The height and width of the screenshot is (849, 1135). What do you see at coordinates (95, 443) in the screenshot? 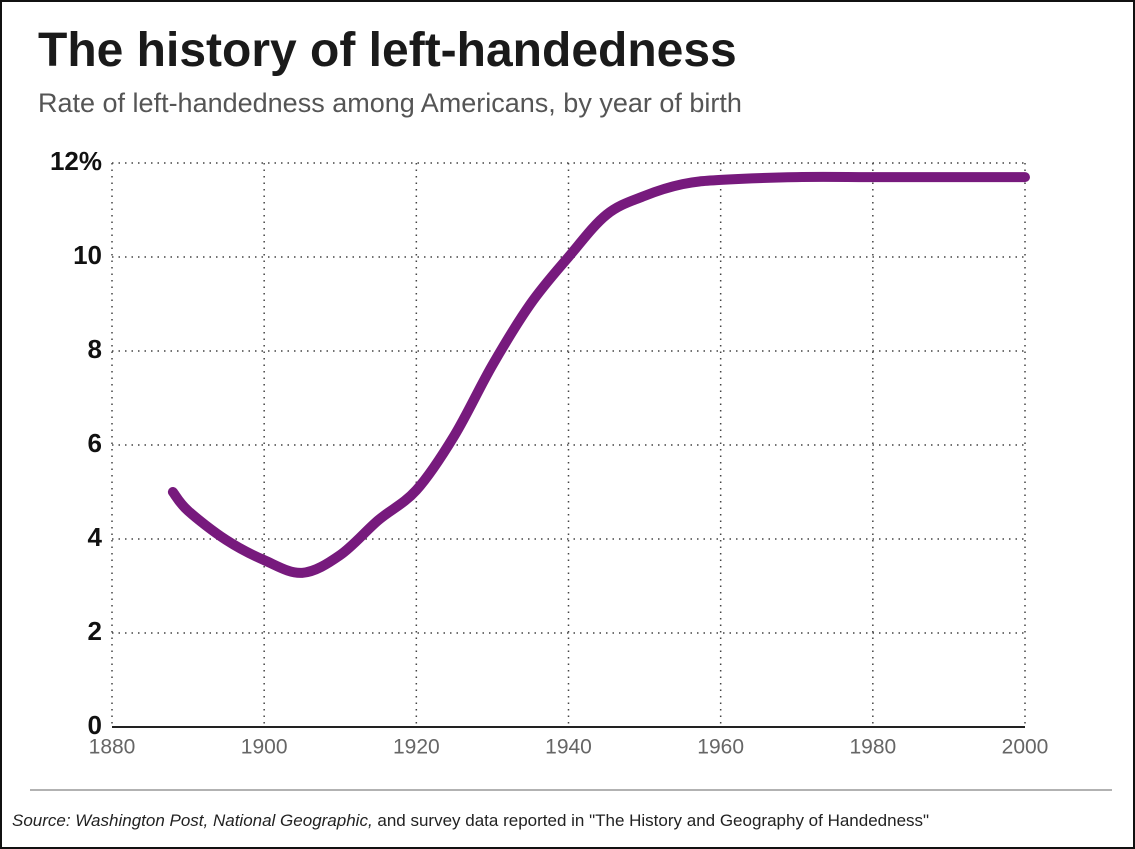
I see `y-tick-label: 6` at bounding box center [95, 443].